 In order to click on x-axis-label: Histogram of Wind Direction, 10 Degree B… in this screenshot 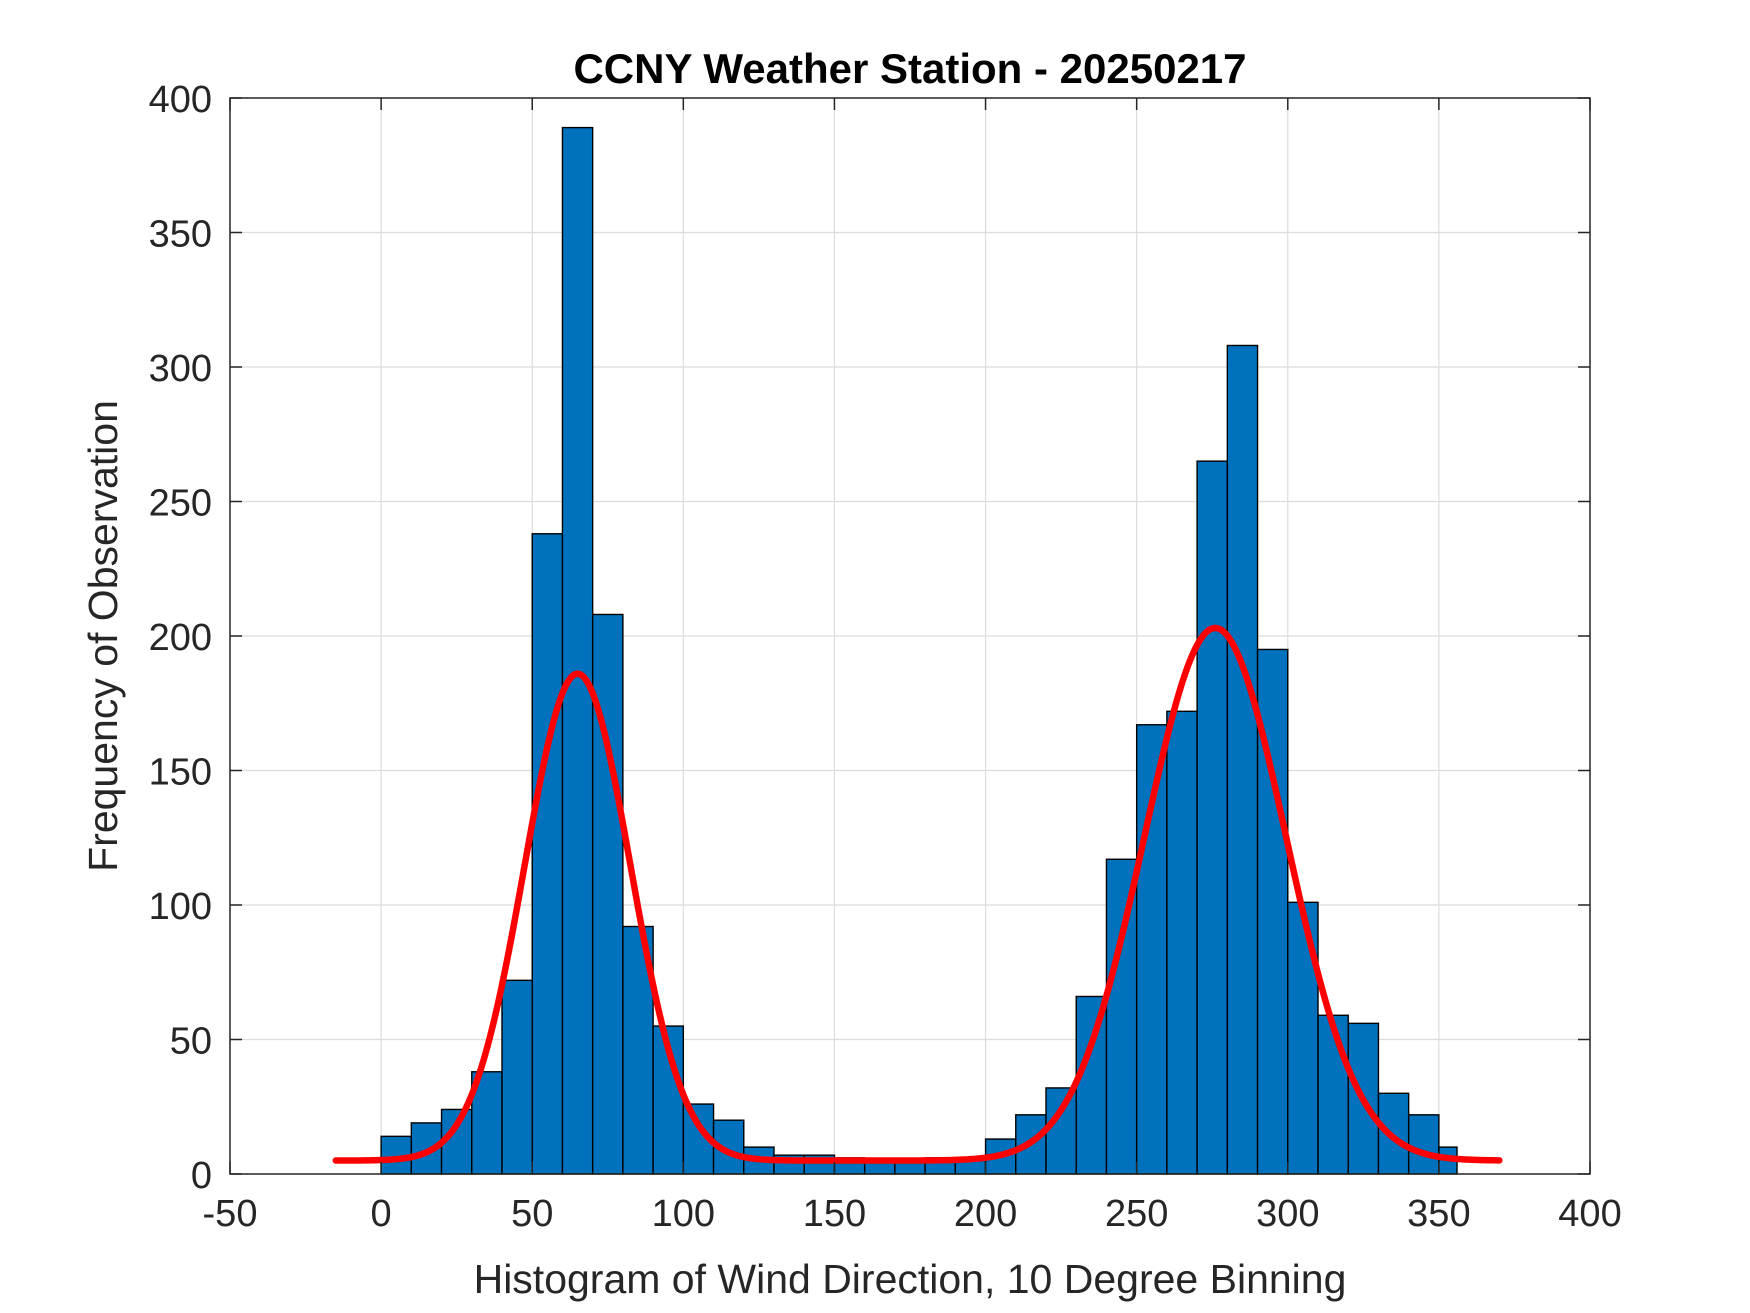, I will do `click(910, 1279)`.